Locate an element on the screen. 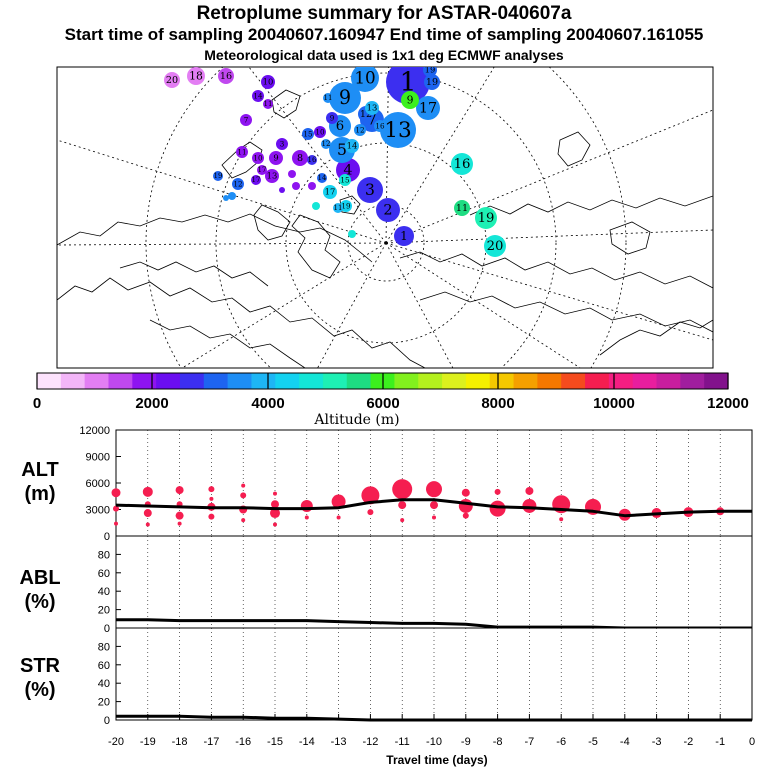  y-tick-label: 9000 is located at coordinates (98, 458).